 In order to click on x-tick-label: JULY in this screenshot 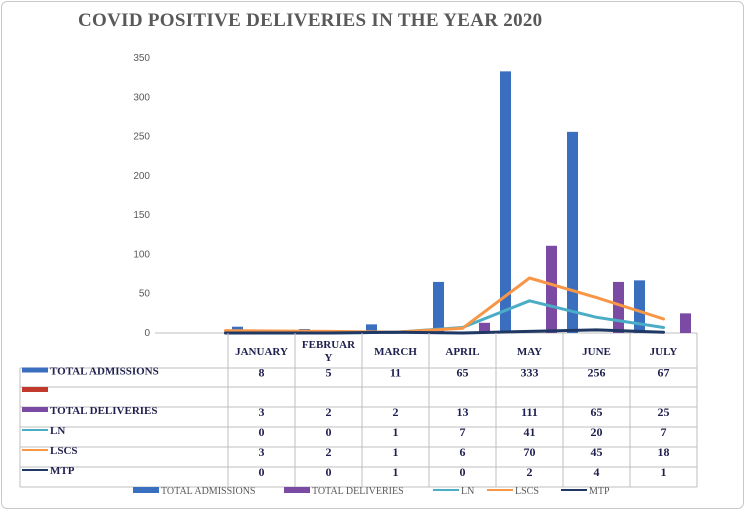, I will do `click(664, 352)`.